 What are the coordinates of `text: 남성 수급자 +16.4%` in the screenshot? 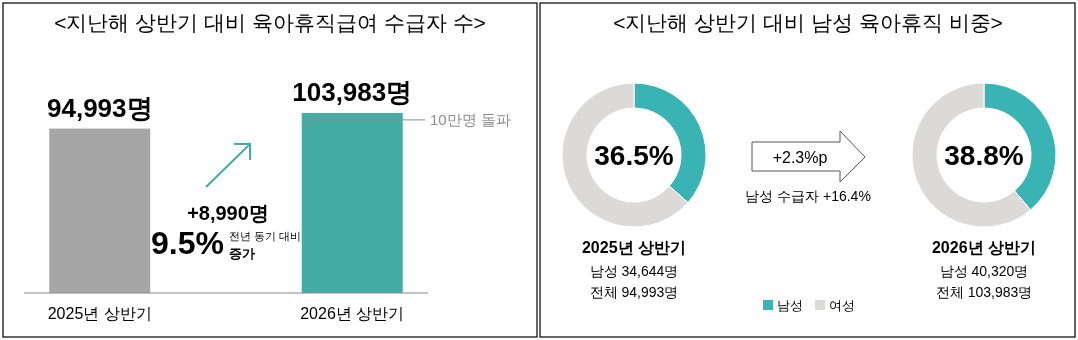 It's located at (808, 196).